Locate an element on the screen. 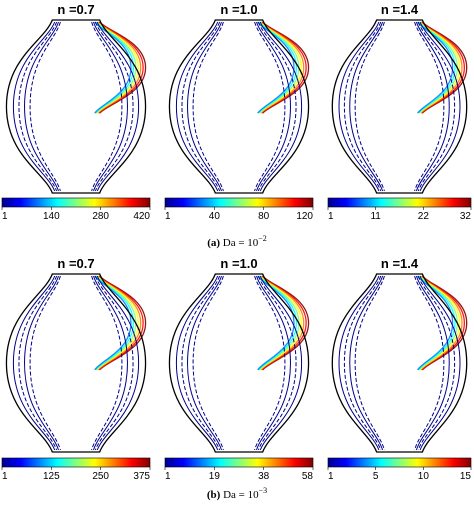 This screenshot has height=505, width=474. panel: n =1.41 11 22 32 is located at coordinates (399, 112).